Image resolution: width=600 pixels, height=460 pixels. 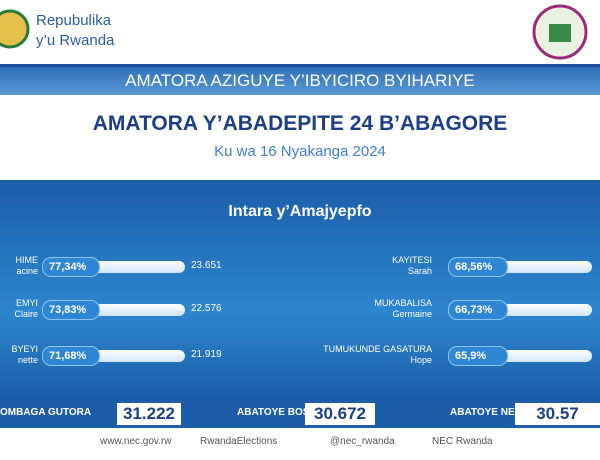 I want to click on instagram: @nec_rwanda, so click(x=362, y=441).